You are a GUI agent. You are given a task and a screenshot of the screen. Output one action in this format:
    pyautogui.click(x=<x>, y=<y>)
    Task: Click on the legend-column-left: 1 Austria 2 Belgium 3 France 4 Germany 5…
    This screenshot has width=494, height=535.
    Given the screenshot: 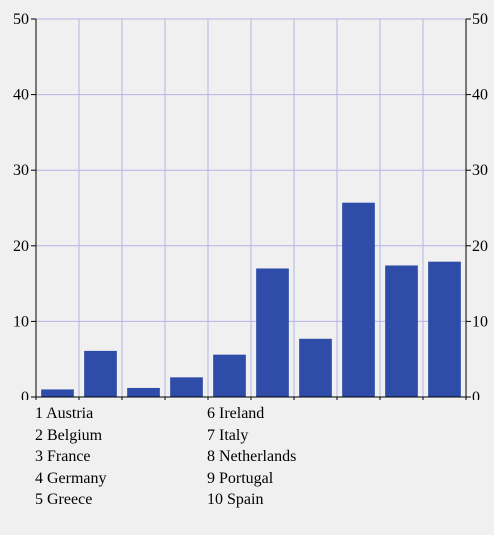 What is the action you would take?
    pyautogui.click(x=71, y=457)
    